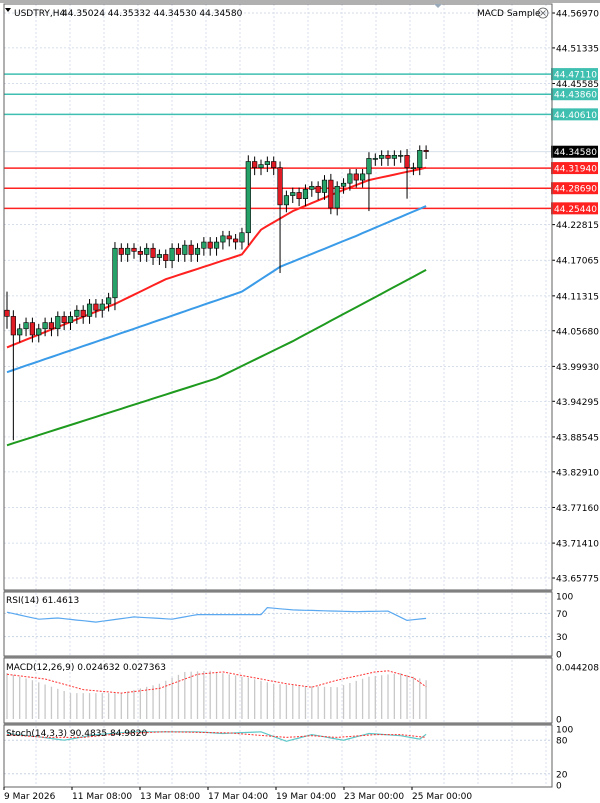 The image size is (600, 803). Describe the element at coordinates (577, 438) in the screenshot. I see `price-tick-label: 43.88545` at that location.